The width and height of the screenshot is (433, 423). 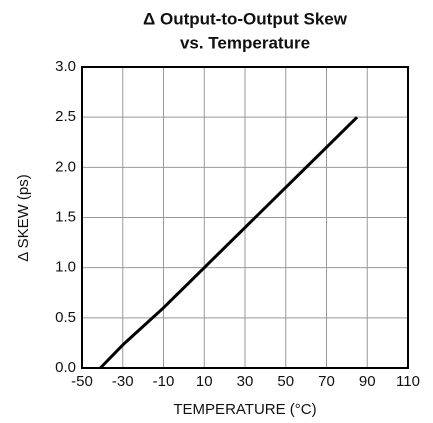 I want to click on x-tick-label: 50, so click(x=285, y=381).